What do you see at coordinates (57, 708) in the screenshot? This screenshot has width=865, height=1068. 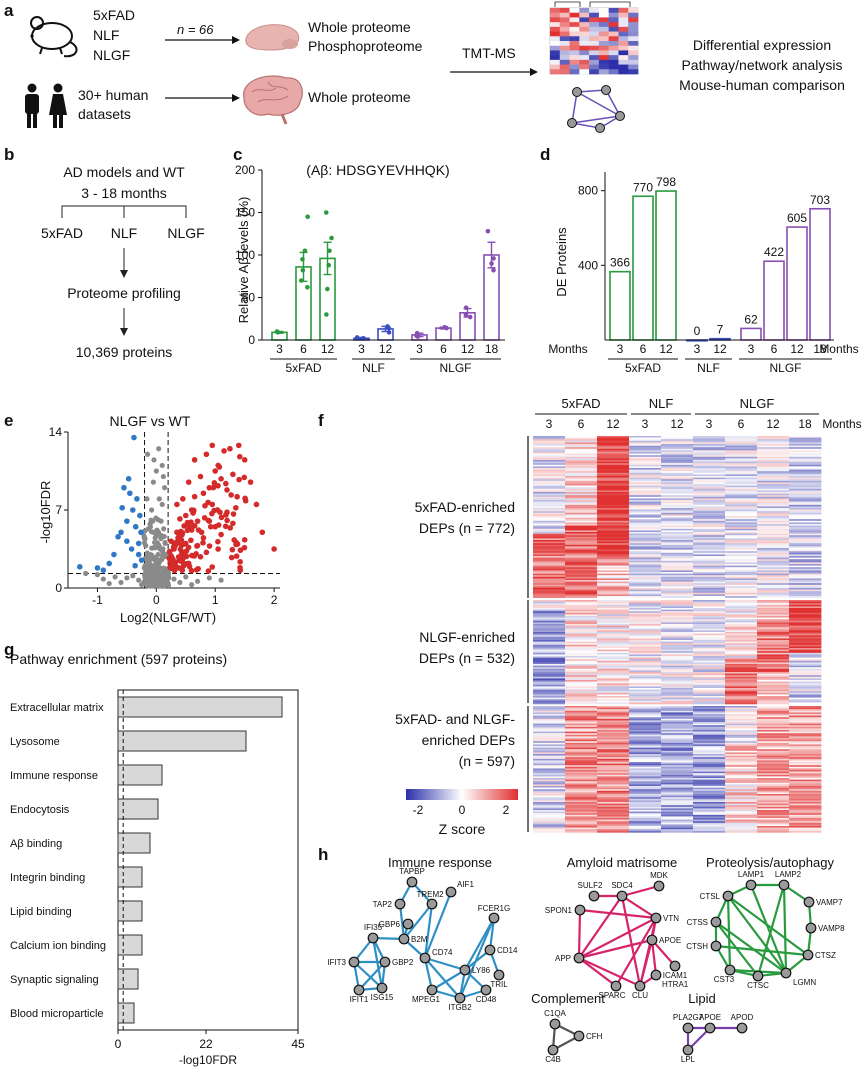 I see `g-category-label: Extracellular matrix` at bounding box center [57, 708].